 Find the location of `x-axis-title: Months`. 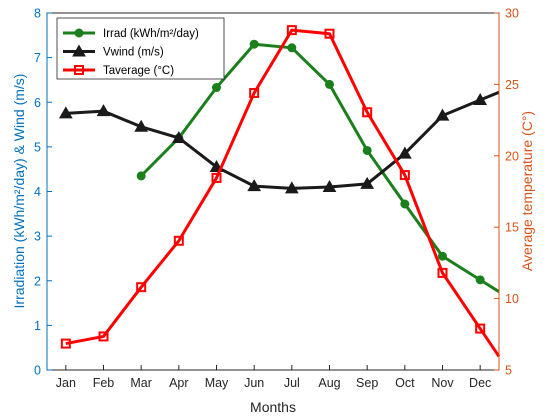

x-axis-title: Months is located at coordinates (273, 407).